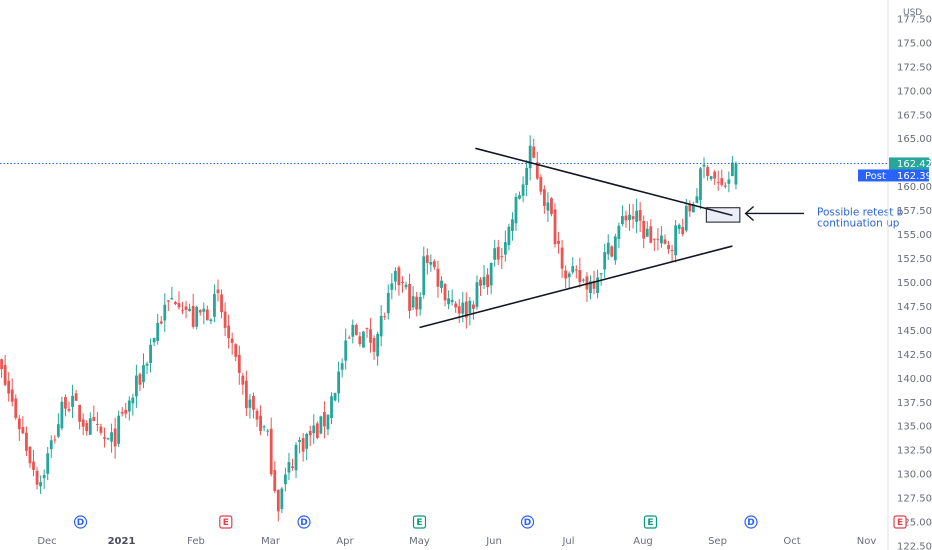  Describe the element at coordinates (749, 213) in the screenshot. I see `arrow-head` at that location.